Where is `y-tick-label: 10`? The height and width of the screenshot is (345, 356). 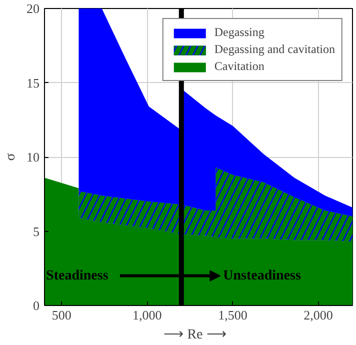 y-tick-label: 10 is located at coordinates (33, 157).